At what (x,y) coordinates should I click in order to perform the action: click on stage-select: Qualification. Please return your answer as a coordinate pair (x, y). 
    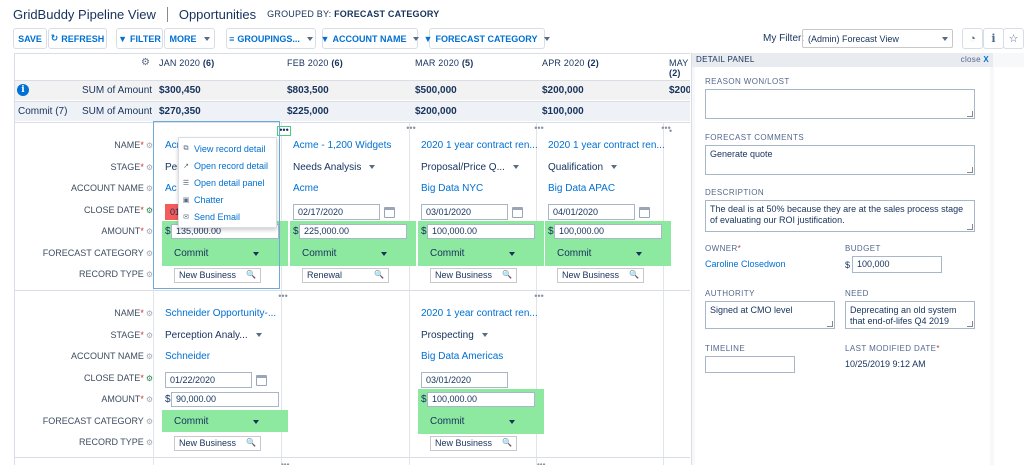
    Looking at the image, I should click on (583, 167).